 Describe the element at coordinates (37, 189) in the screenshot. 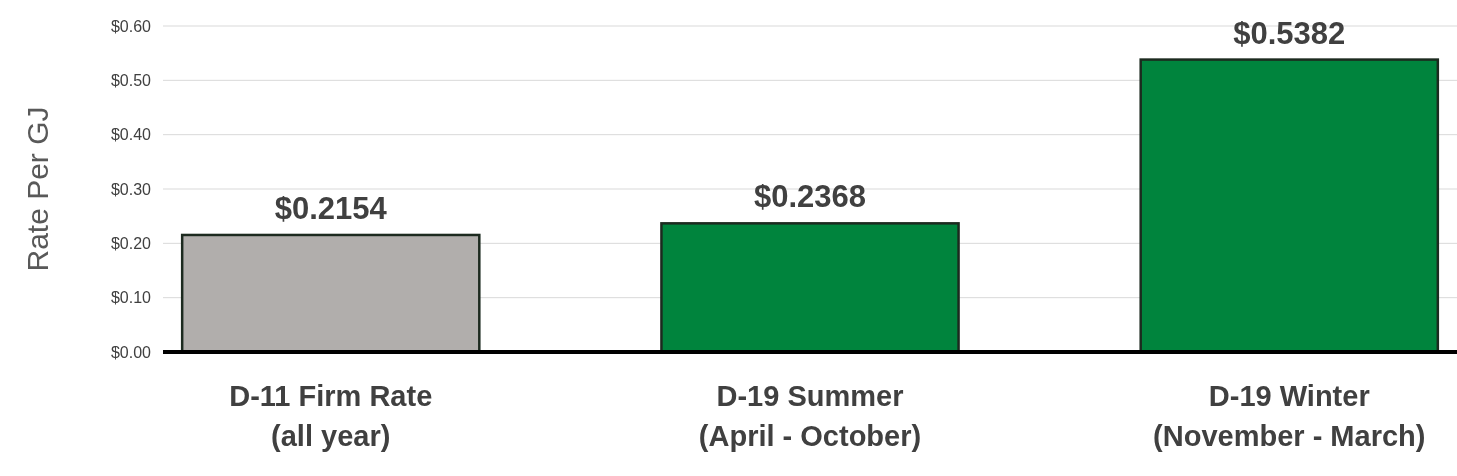

I see `y-axis-title: Rate Per GJ` at that location.